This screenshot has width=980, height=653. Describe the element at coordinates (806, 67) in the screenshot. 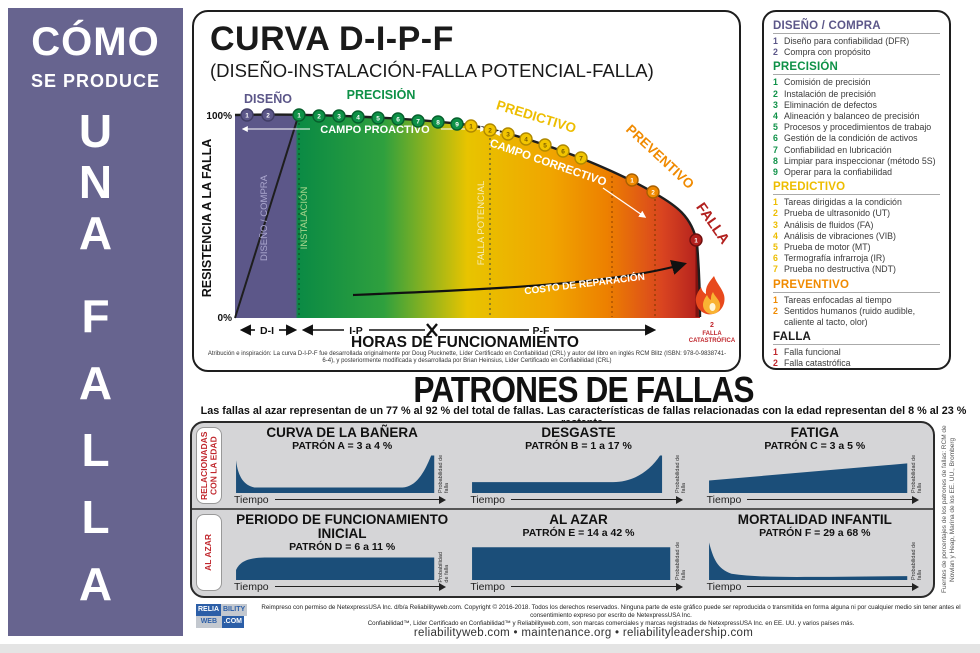

I see `legend-section-title: PRECISIÓN` at that location.